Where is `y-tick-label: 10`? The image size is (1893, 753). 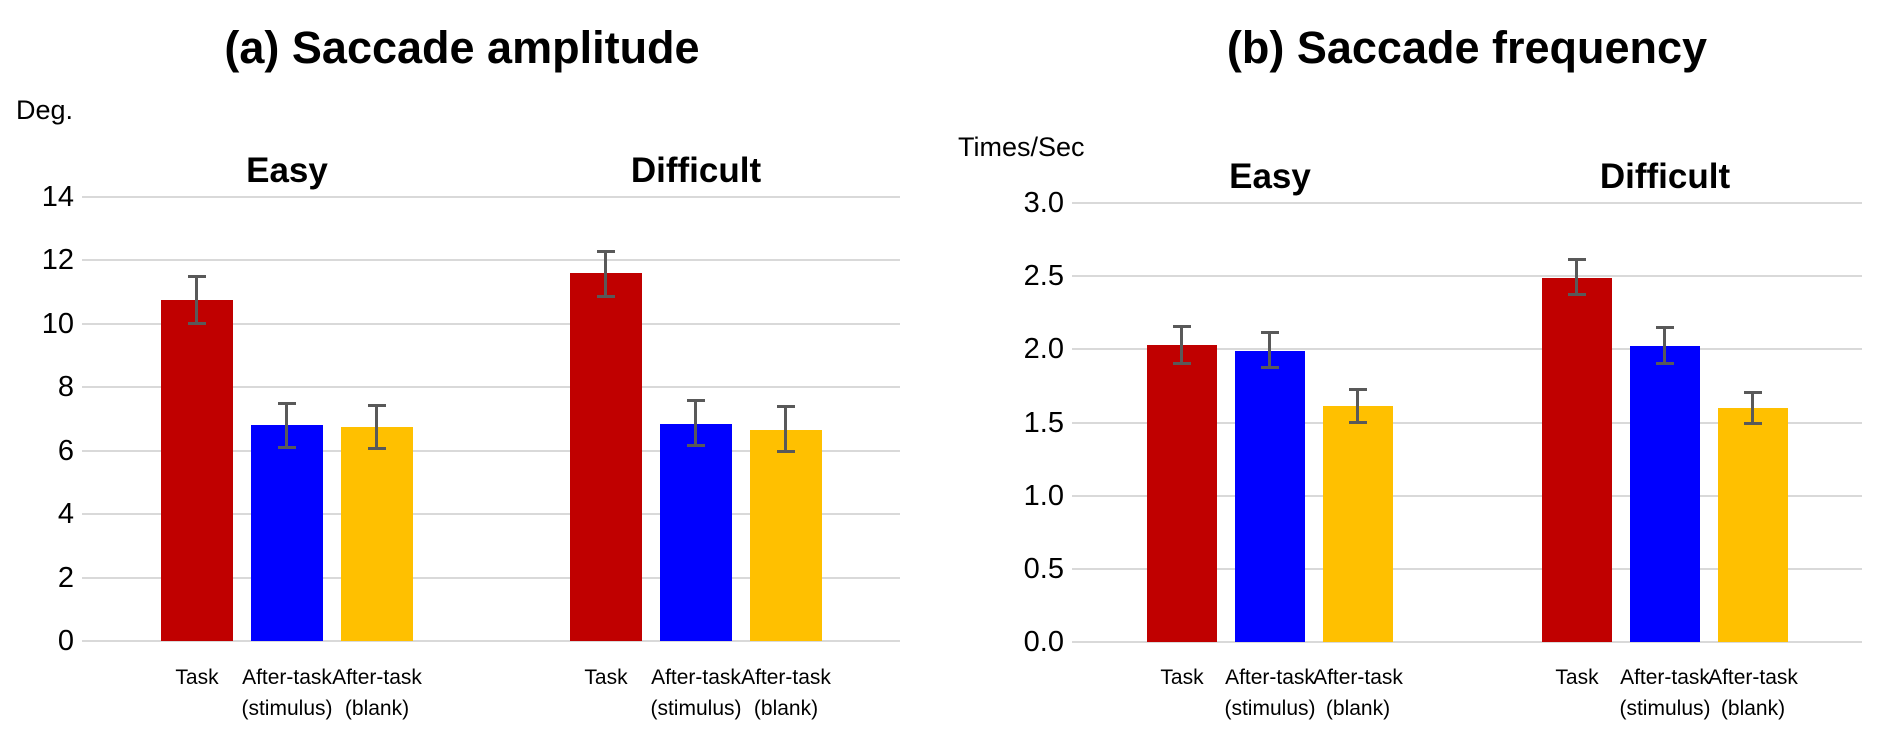
y-tick-label: 10 is located at coordinates (57, 324).